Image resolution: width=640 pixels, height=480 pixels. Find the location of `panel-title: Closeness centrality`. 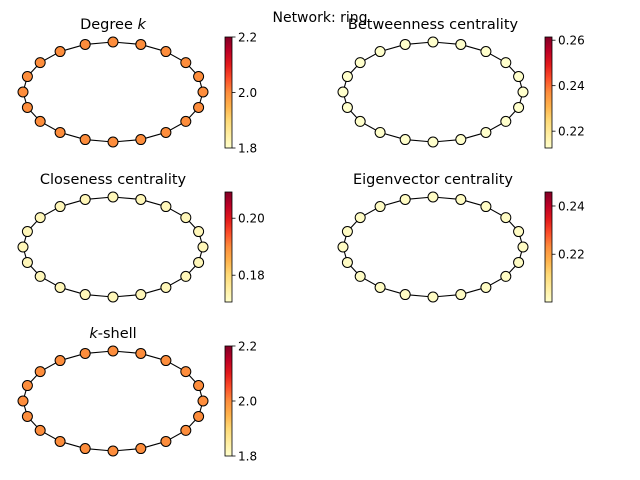

panel-title: Closeness centrality is located at coordinates (113, 180).